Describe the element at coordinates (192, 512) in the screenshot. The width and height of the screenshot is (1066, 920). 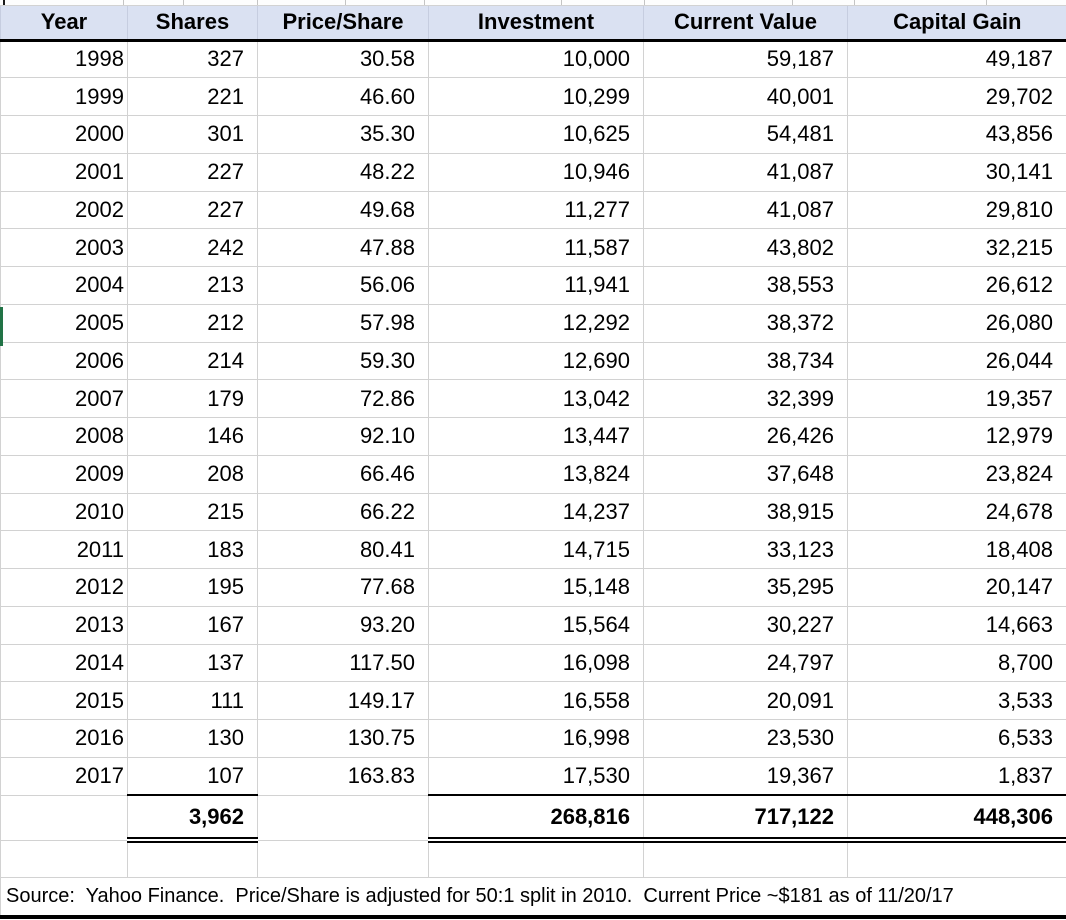
I see `cell-shares: 215` at that location.